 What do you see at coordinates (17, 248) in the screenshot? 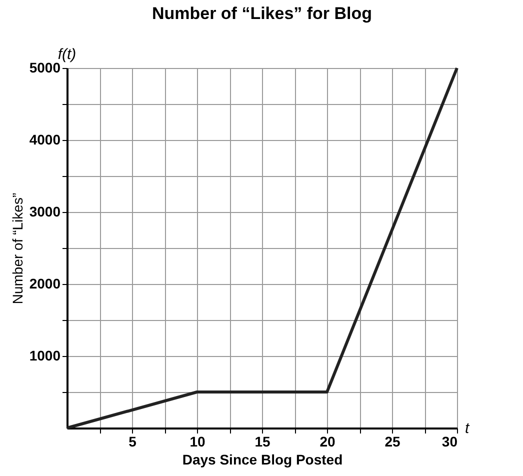
I see `y-axis-title: Number of “Likes”` at bounding box center [17, 248].